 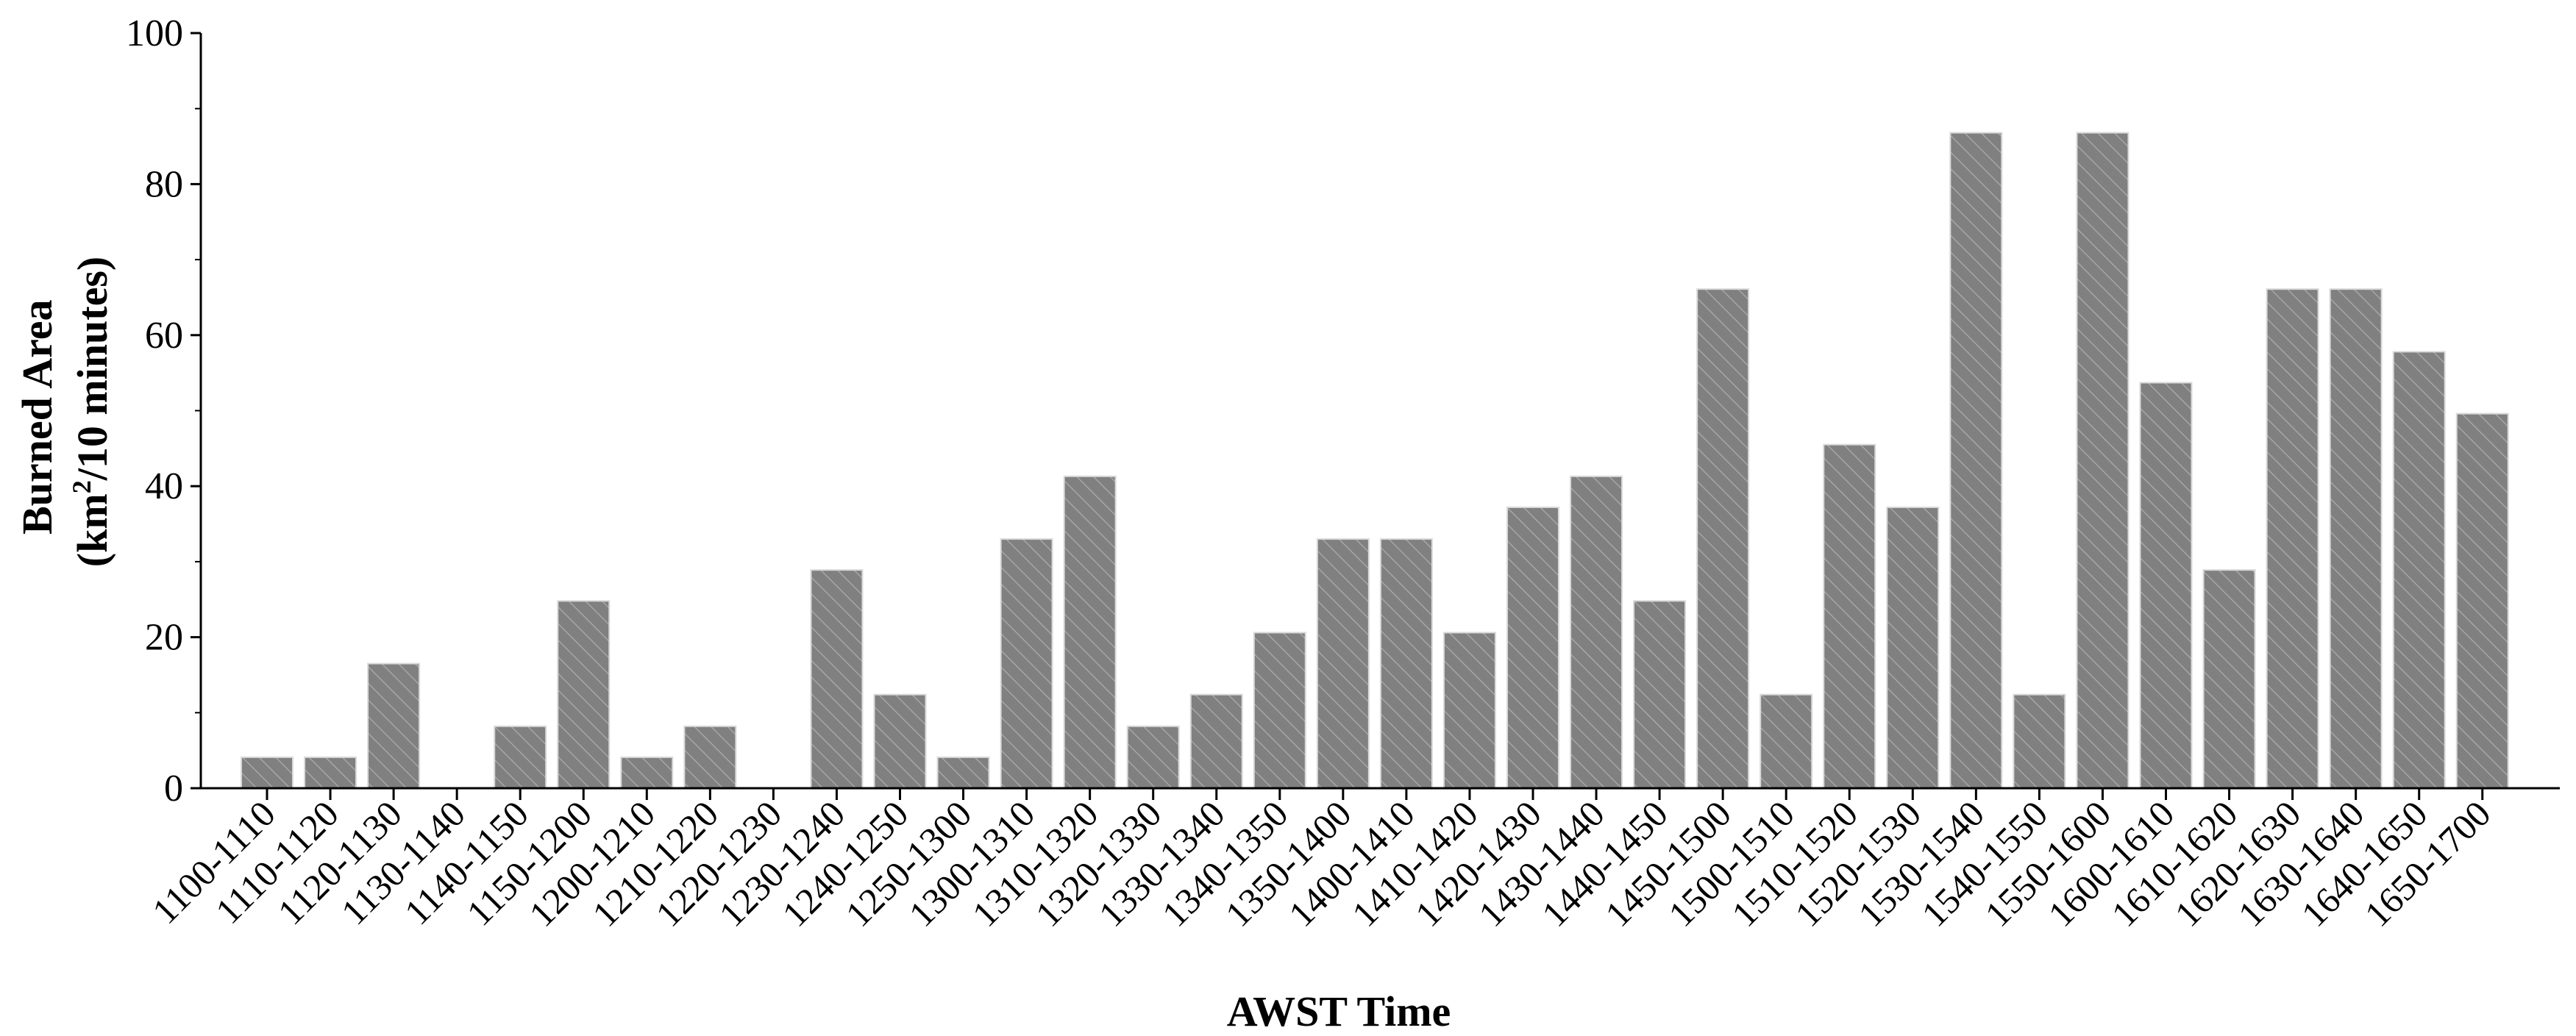 I want to click on y-tick-label: 80, so click(x=164, y=184).